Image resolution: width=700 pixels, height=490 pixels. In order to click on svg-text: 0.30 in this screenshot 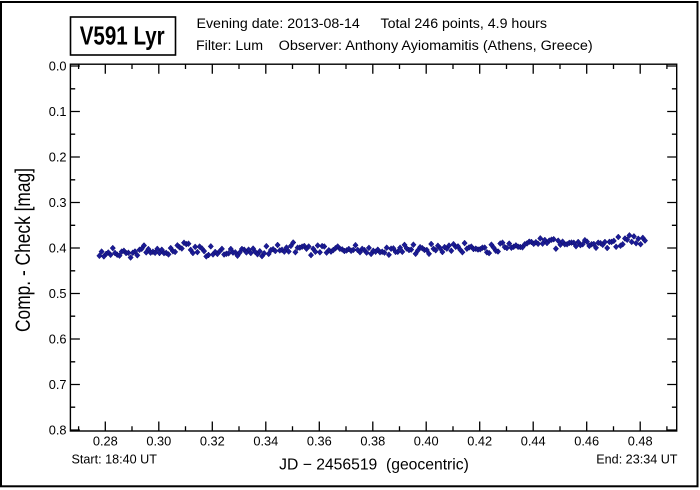, I will do `click(158, 441)`.